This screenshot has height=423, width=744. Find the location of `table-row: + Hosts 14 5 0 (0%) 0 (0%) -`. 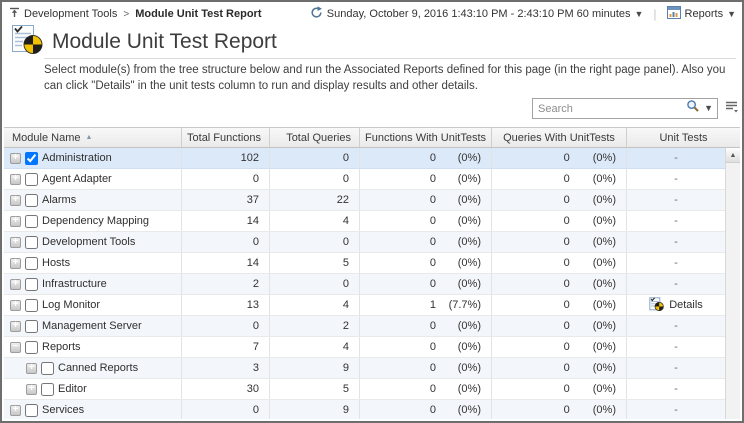

table-row: + Hosts 14 5 0 (0%) 0 (0%) - is located at coordinates (364, 263).